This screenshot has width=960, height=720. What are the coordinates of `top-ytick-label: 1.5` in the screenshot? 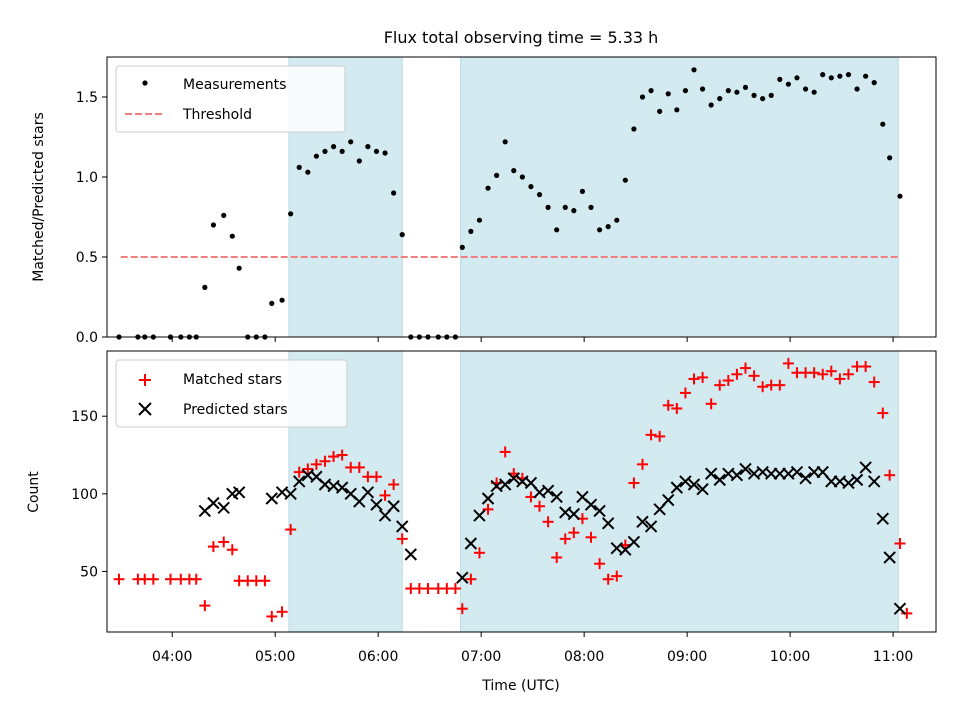 It's located at (87, 98).